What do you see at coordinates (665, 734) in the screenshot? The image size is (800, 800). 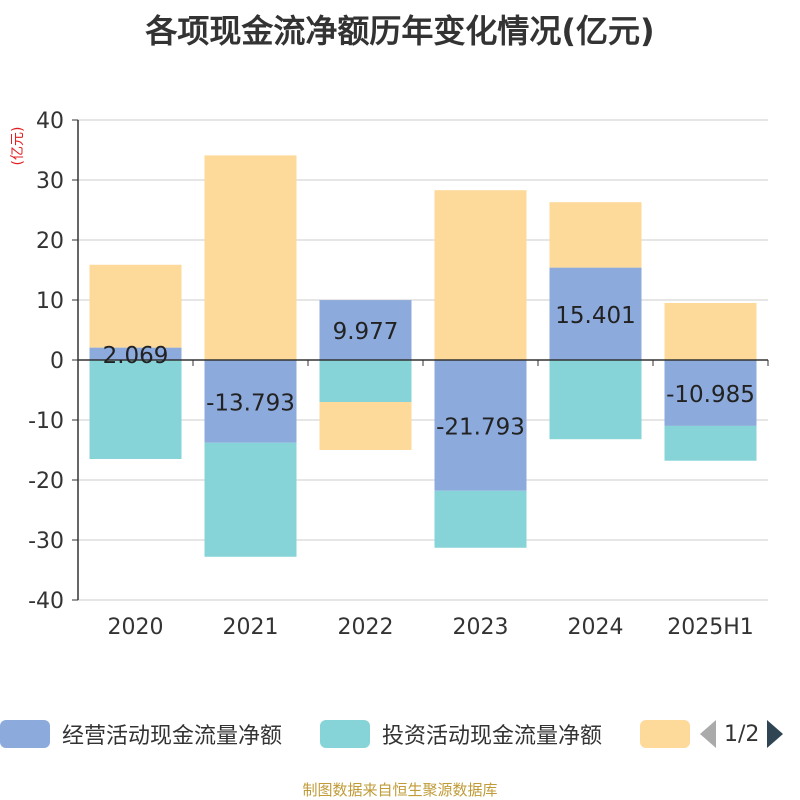 I see `legend-swatch-third` at bounding box center [665, 734].